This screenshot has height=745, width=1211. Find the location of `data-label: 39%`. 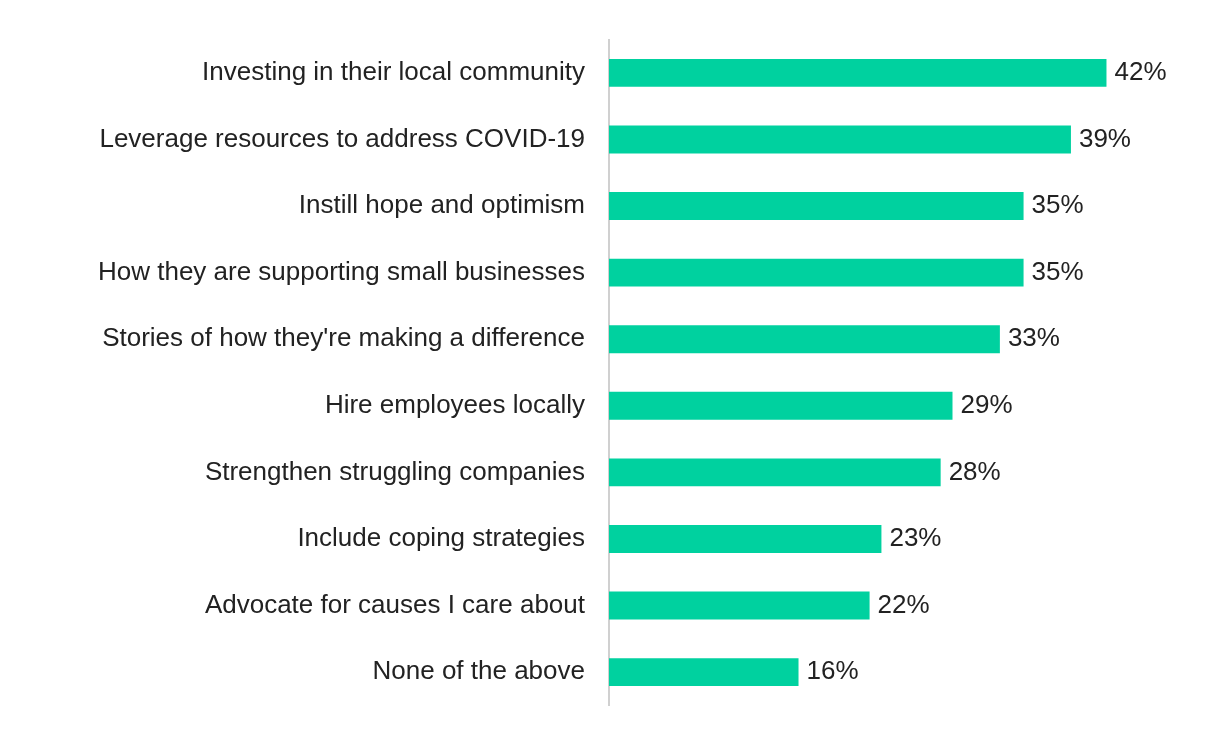

data-label: 39% is located at coordinates (1104, 137).